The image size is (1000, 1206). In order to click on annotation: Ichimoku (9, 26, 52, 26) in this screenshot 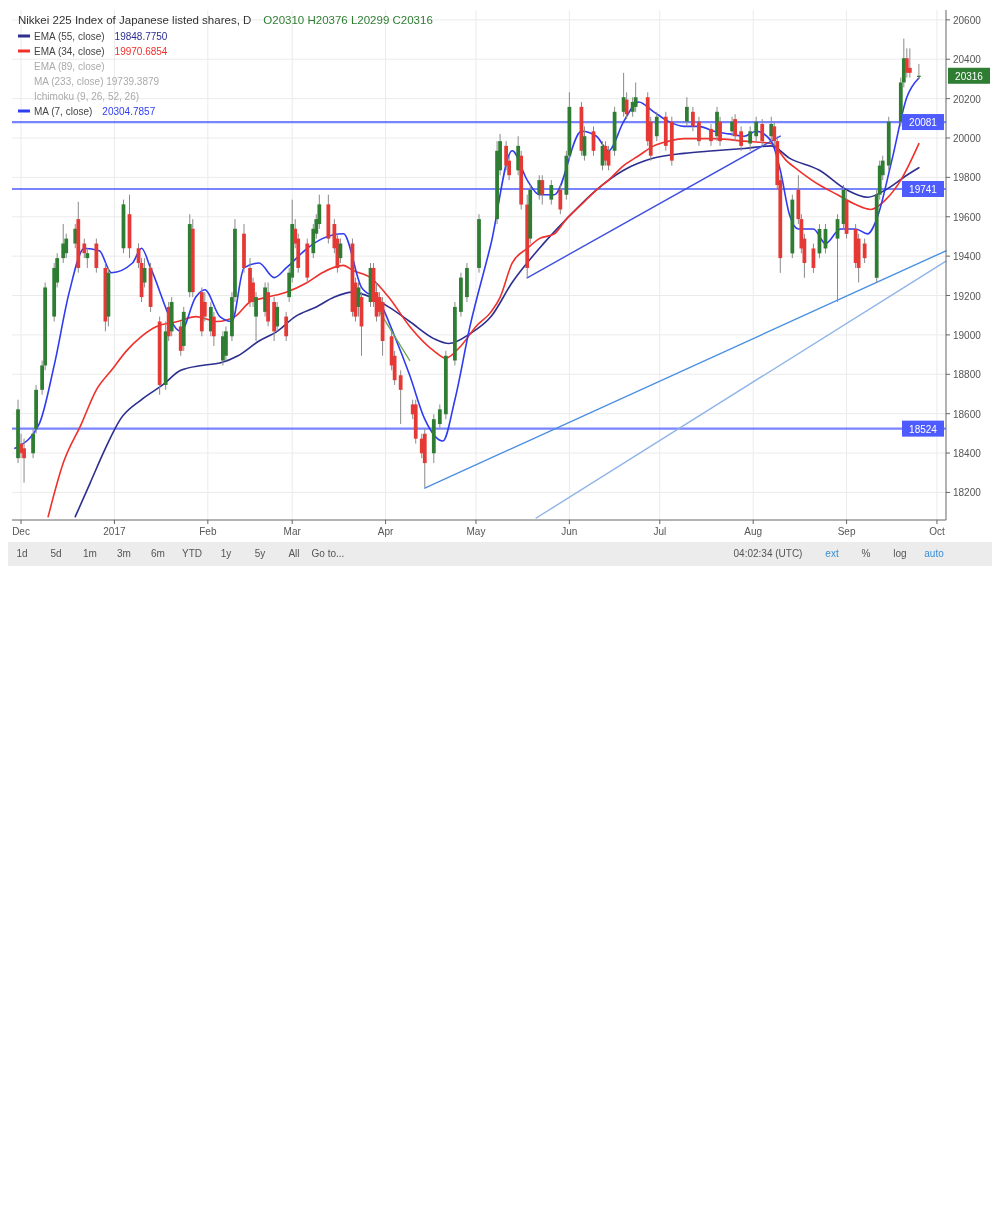, I will do `click(87, 96)`.